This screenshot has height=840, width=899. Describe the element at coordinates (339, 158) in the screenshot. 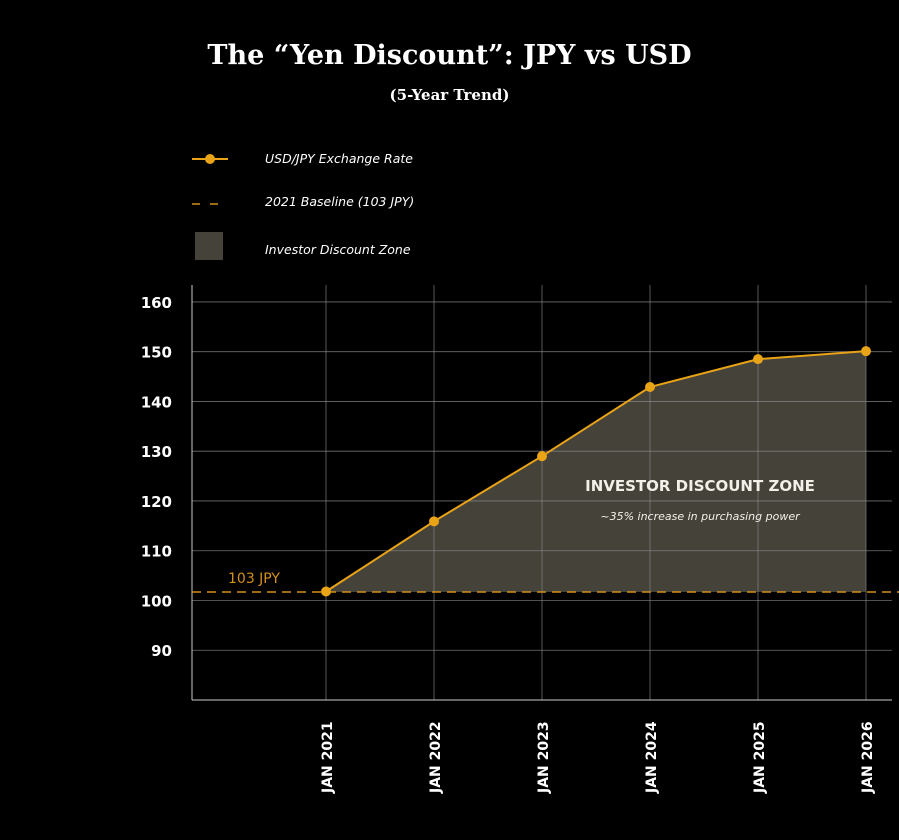

I see `legend-label-rate: USD/JPY Exchange Rate` at that location.